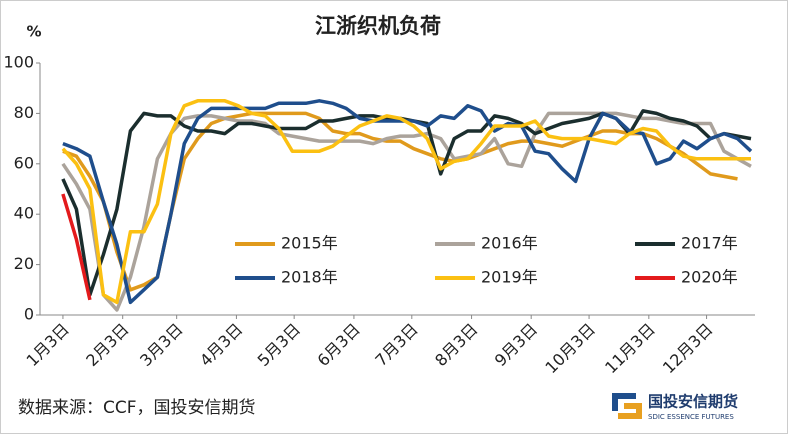 Image resolution: width=788 pixels, height=434 pixels. What do you see at coordinates (24, 213) in the screenshot?
I see `y-tick-label: 40` at bounding box center [24, 213].